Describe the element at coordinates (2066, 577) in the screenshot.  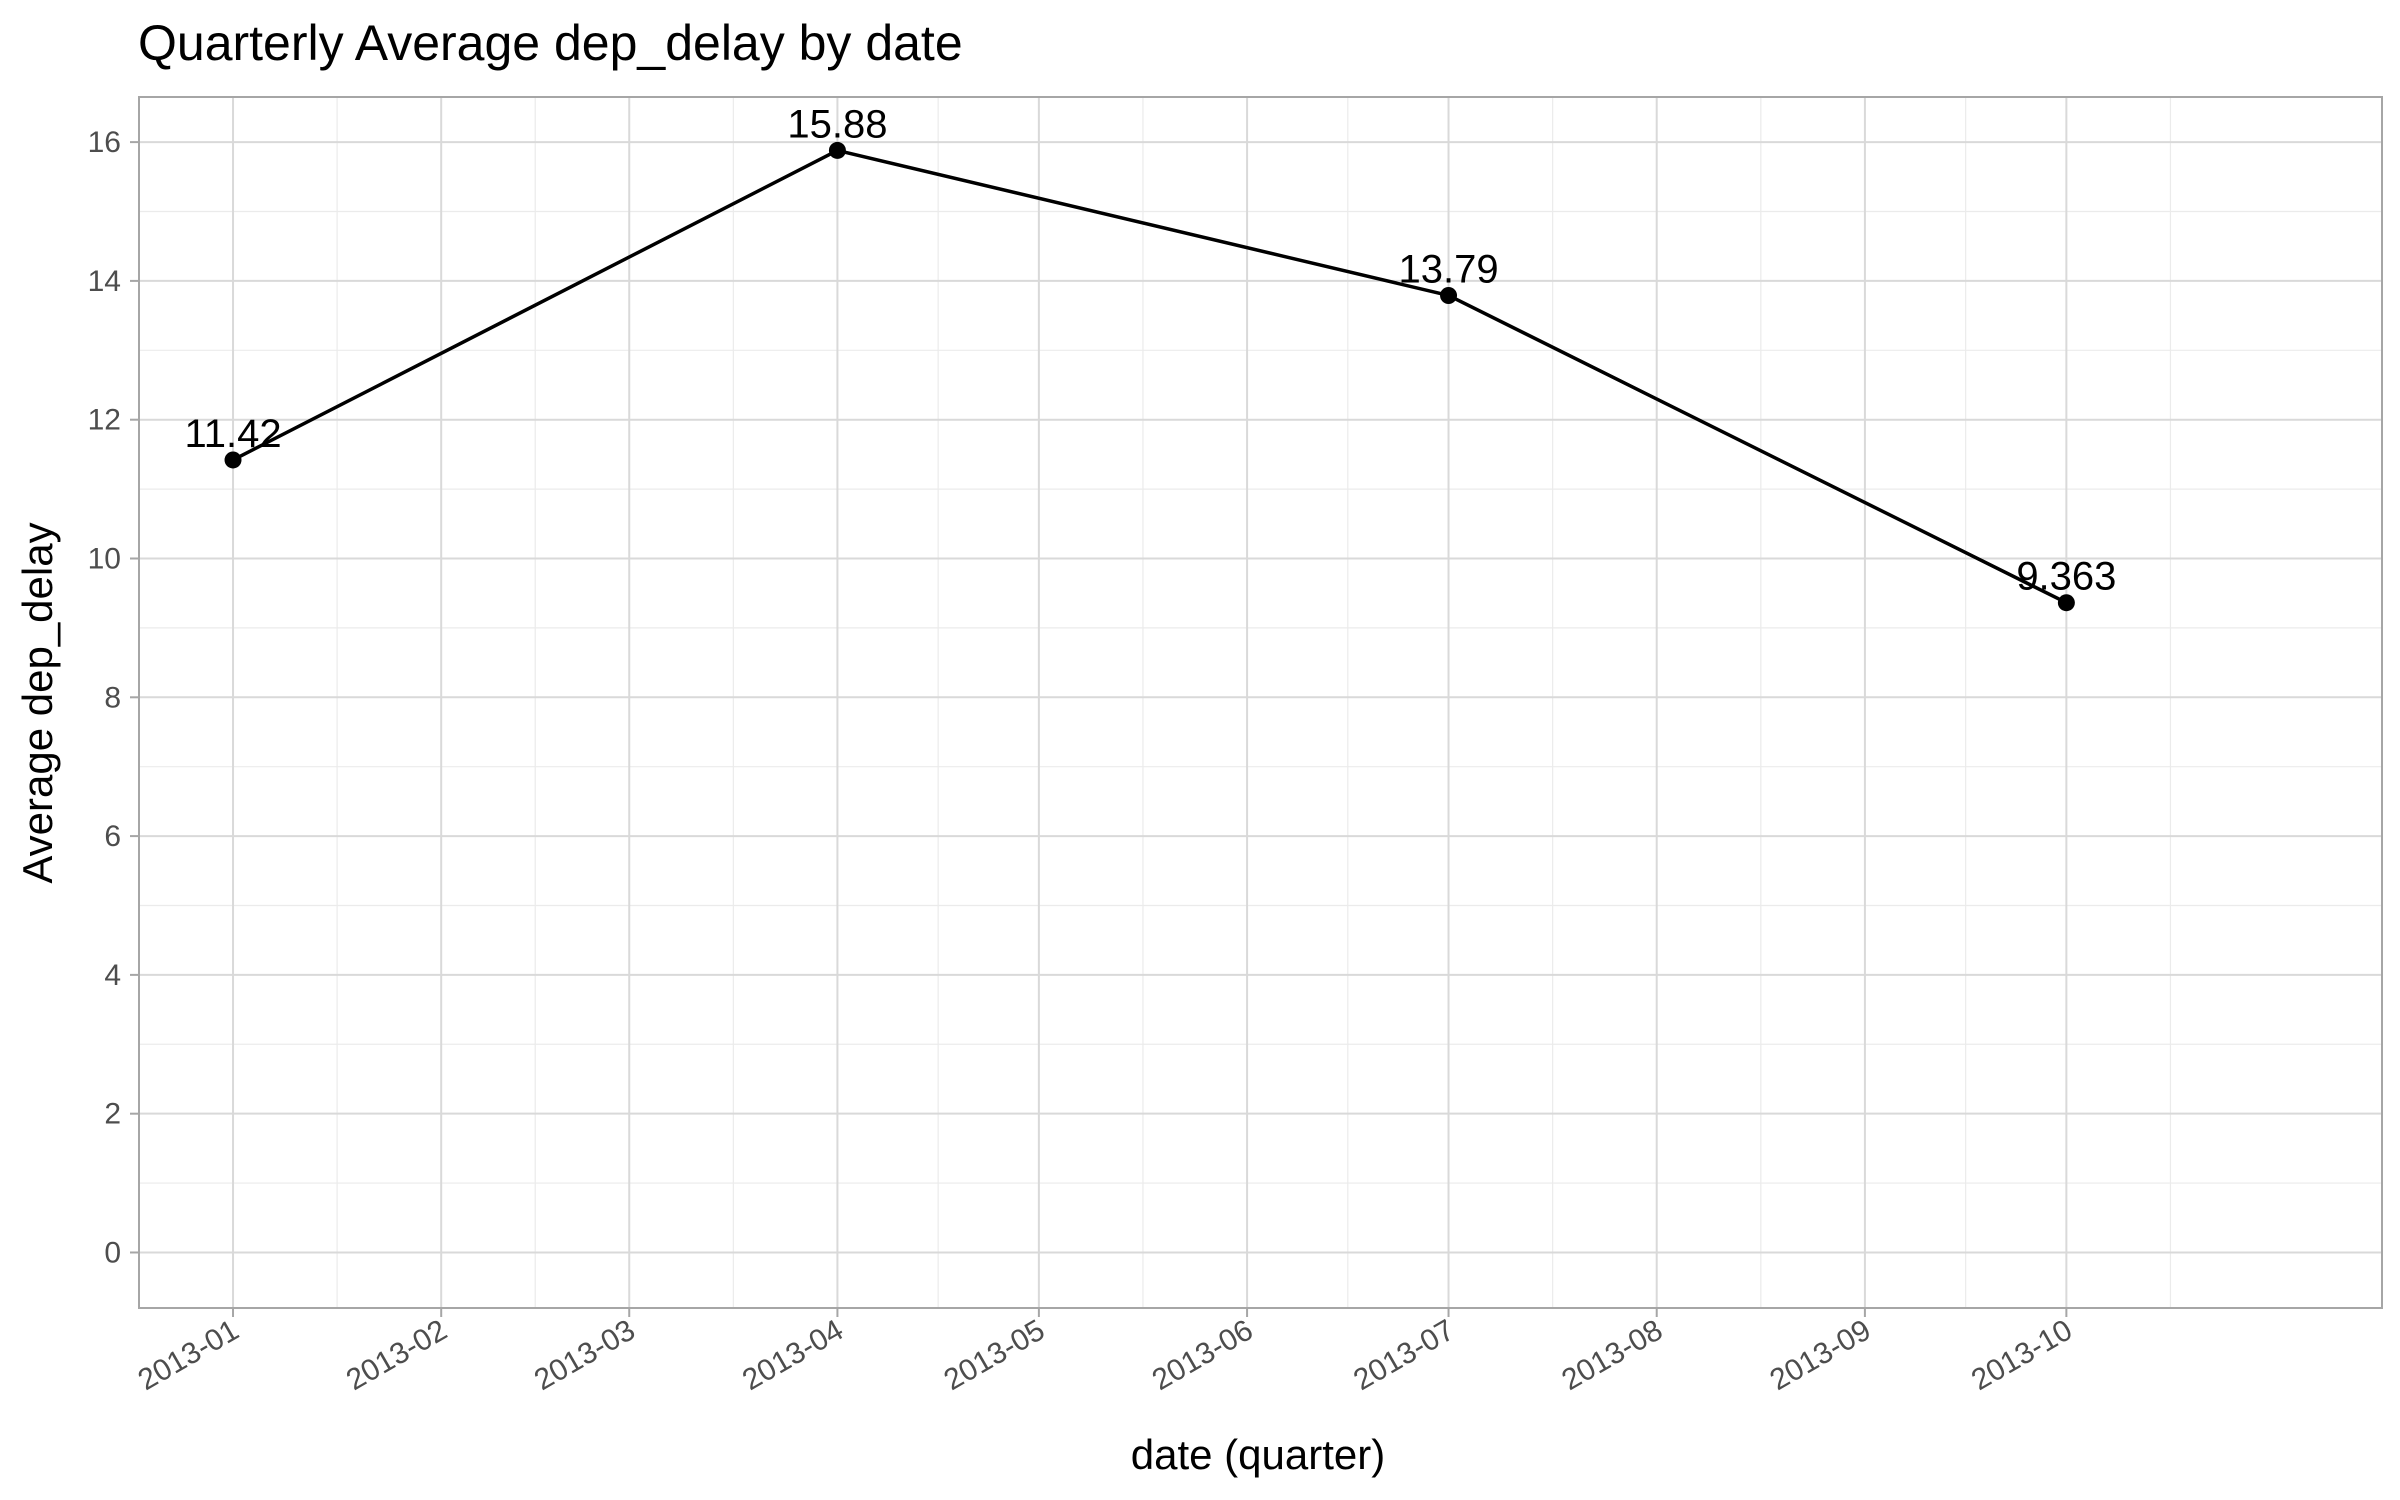
I see `data-value-label: 9.363` at that location.